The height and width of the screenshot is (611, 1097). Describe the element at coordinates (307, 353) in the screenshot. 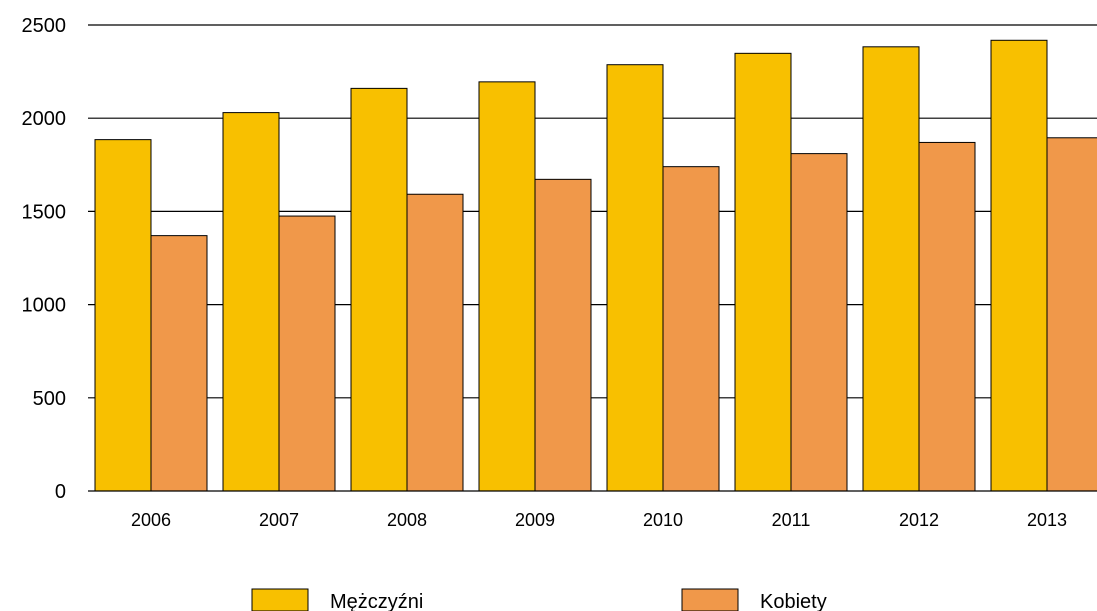

I see `bar-series2-2007` at that location.